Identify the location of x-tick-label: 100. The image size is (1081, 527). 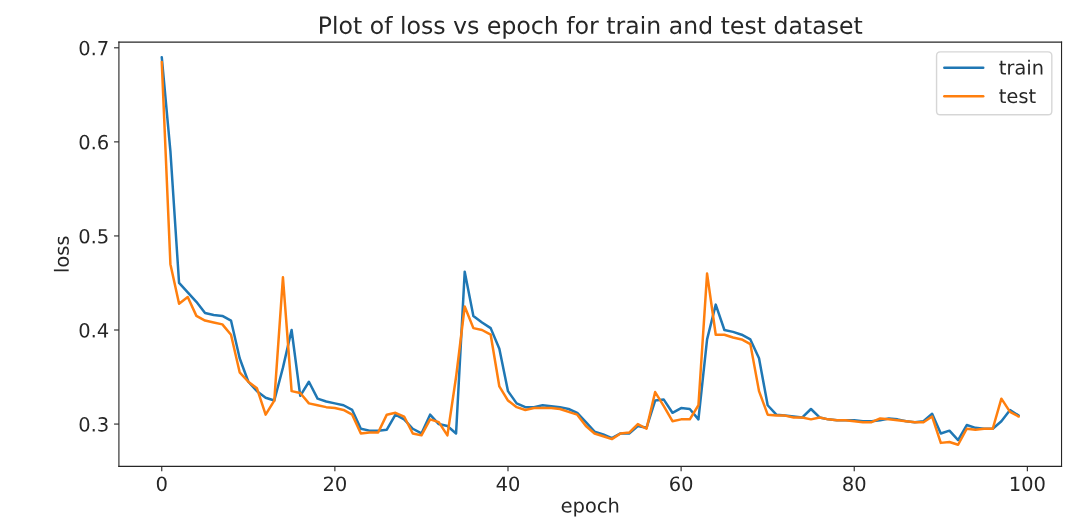
(1027, 484).